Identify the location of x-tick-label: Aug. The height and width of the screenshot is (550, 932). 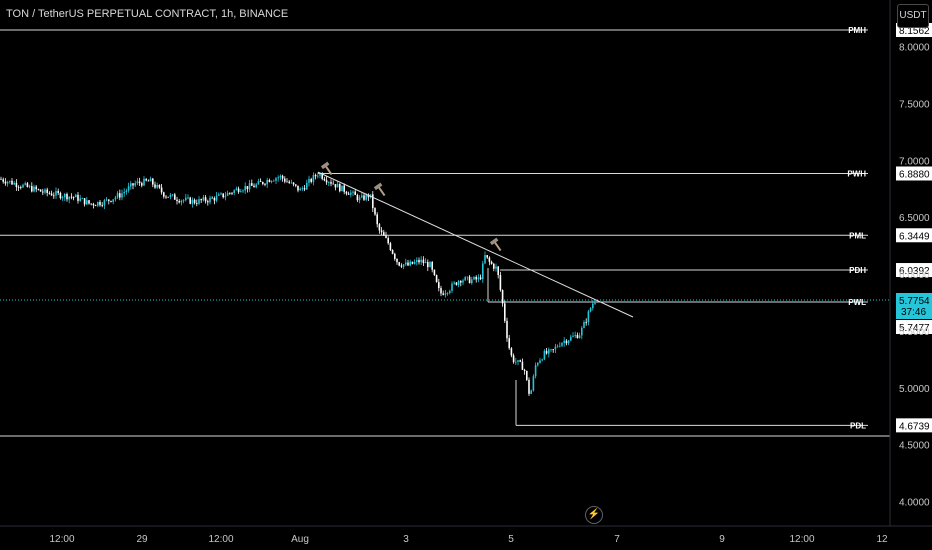
(300, 539).